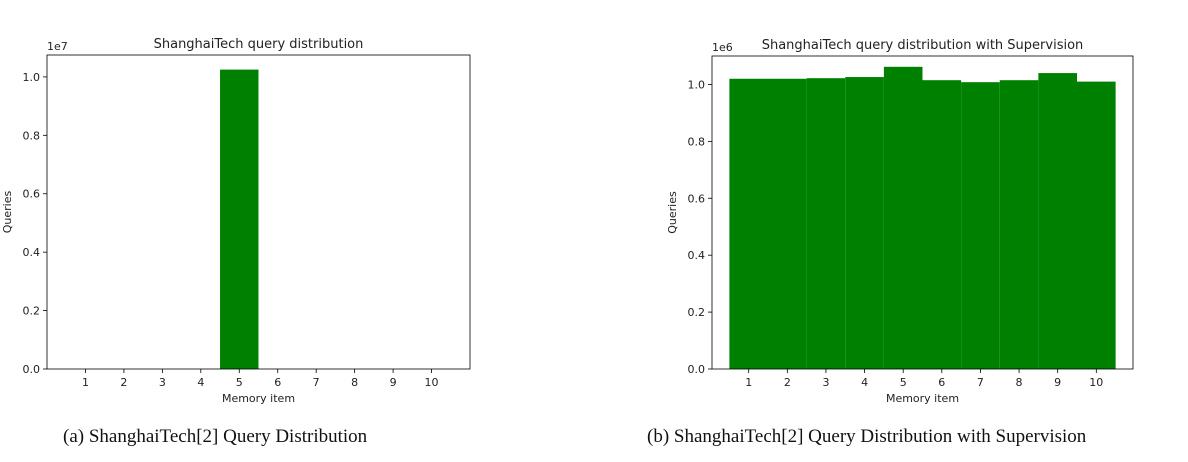 This screenshot has width=1188, height=462. Describe the element at coordinates (32, 369) in the screenshot. I see `chart-a-ytick-label: 0.0` at that location.